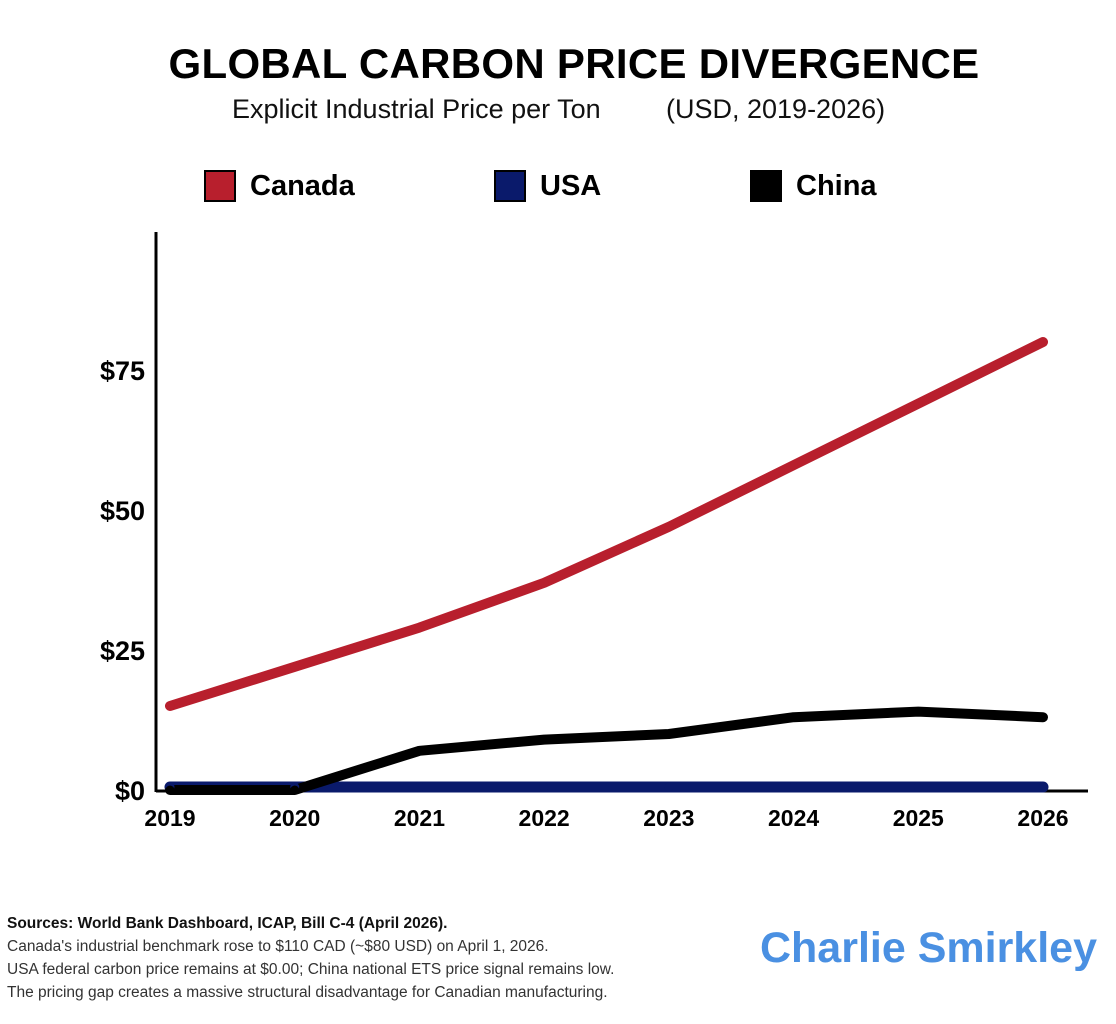 This screenshot has height=1024, width=1116. What do you see at coordinates (574, 63) in the screenshot?
I see `chart-title: GLOBAL CARBON PRICE DIVERGENCE` at bounding box center [574, 63].